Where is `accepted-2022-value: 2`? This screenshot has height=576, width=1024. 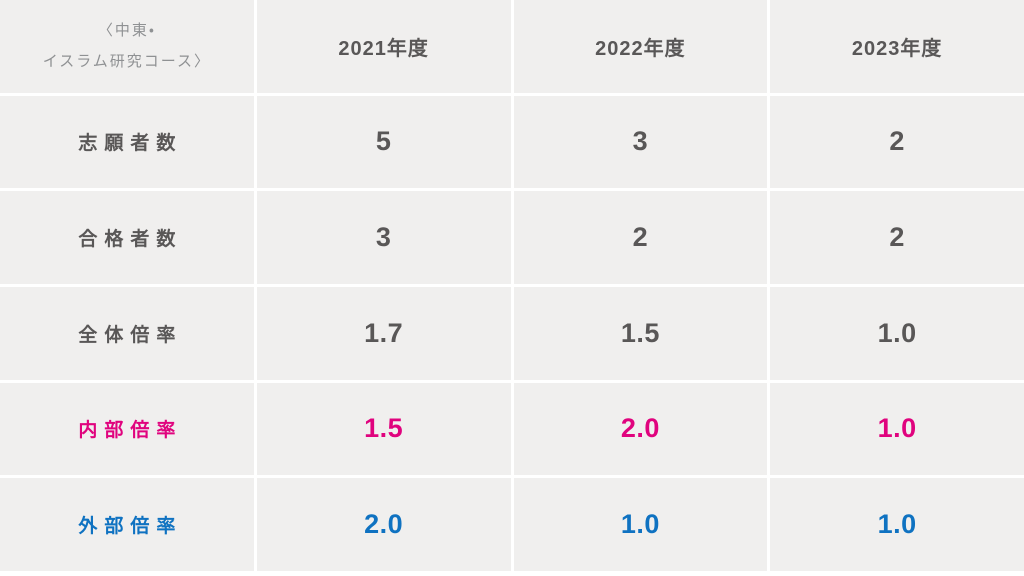
accepted-2022-value: 2 is located at coordinates (640, 237).